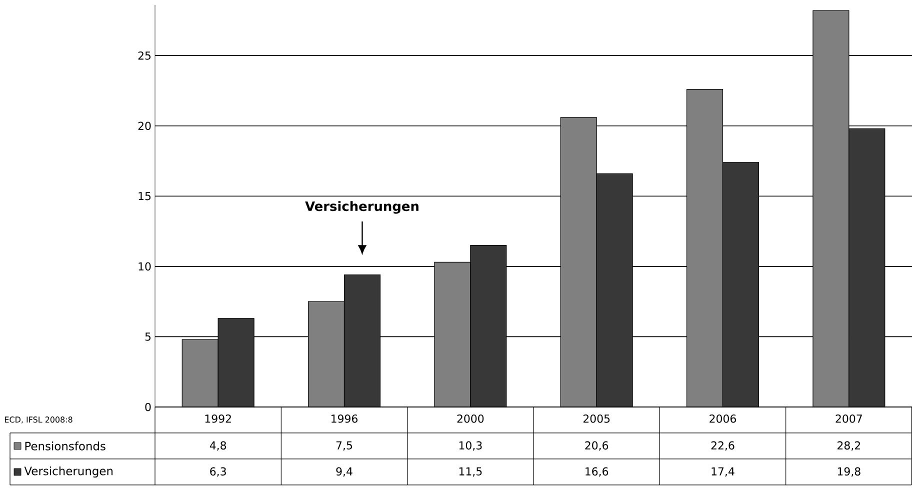  I want to click on data-label: 9,4, so click(344, 472).